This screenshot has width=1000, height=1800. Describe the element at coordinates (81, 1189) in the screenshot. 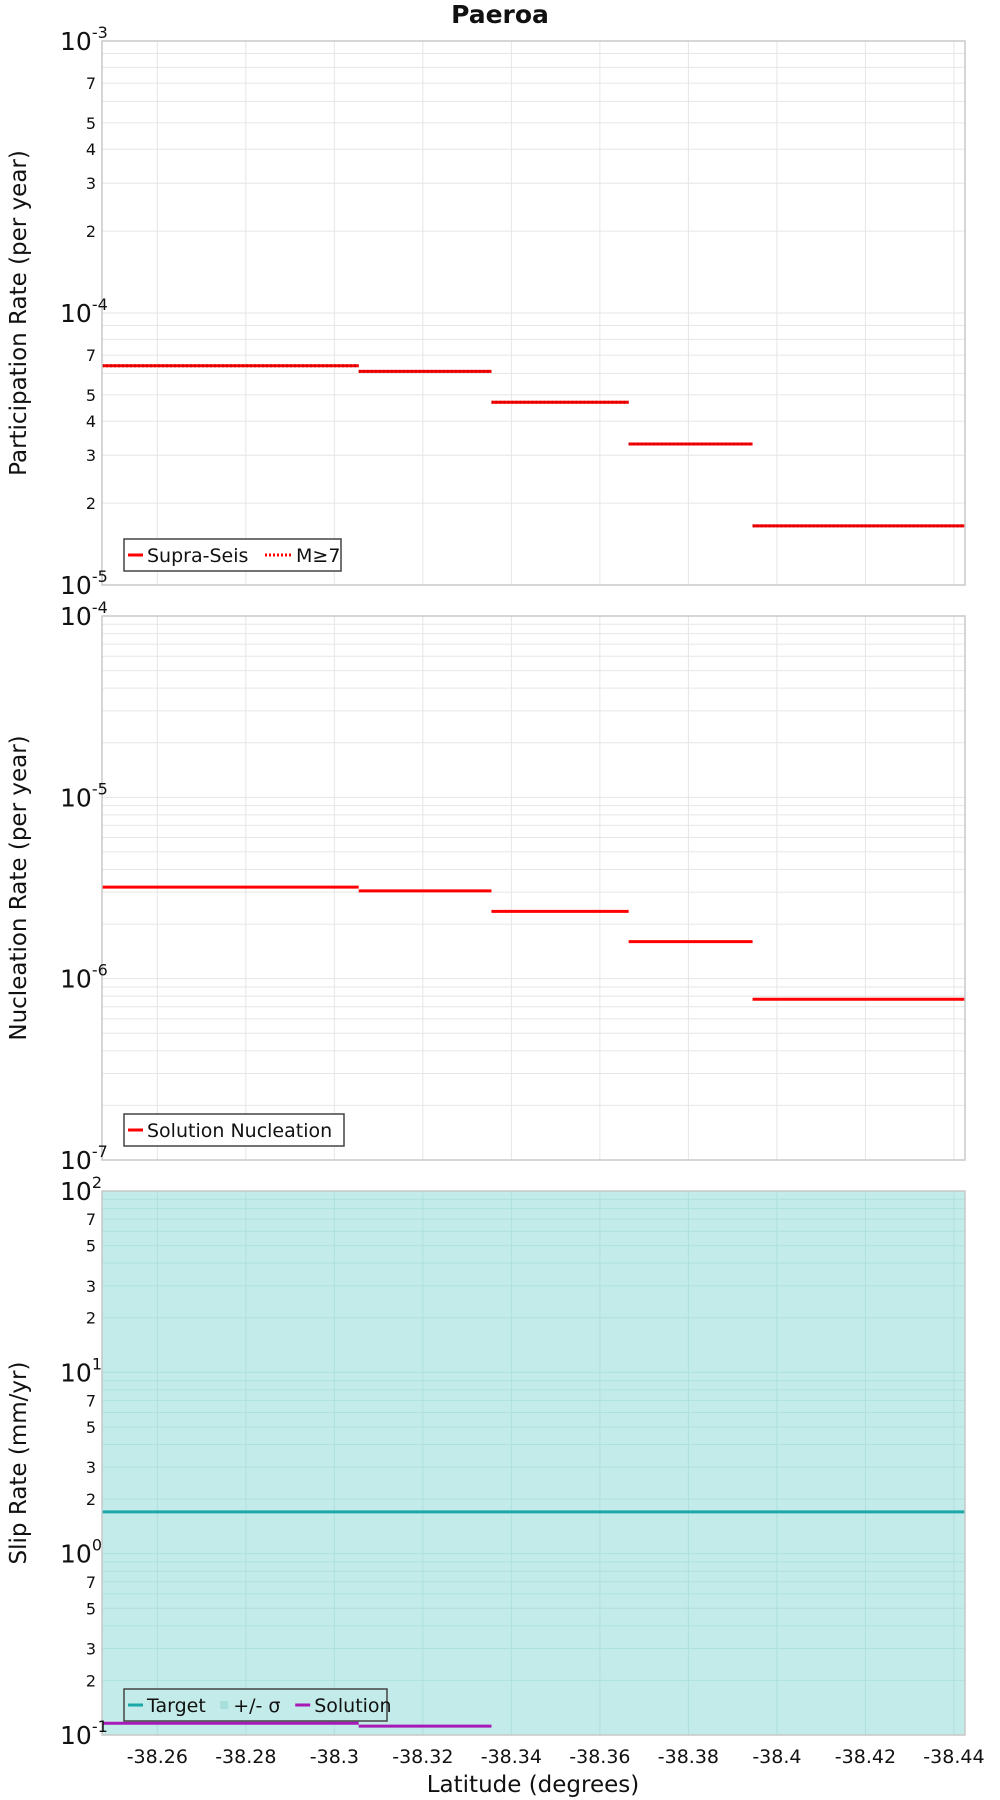

I see `y-tick-label: 10²` at that location.